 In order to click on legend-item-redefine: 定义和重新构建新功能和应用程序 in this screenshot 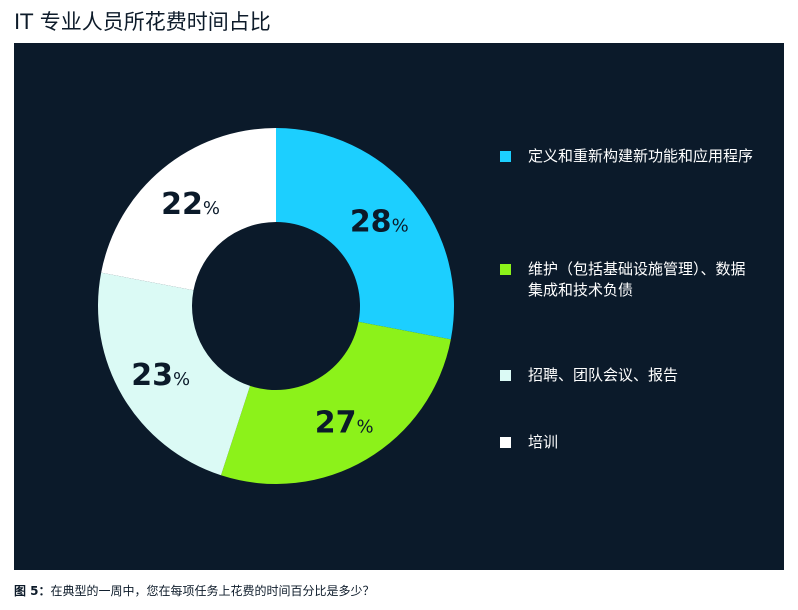, I will do `click(626, 156)`.